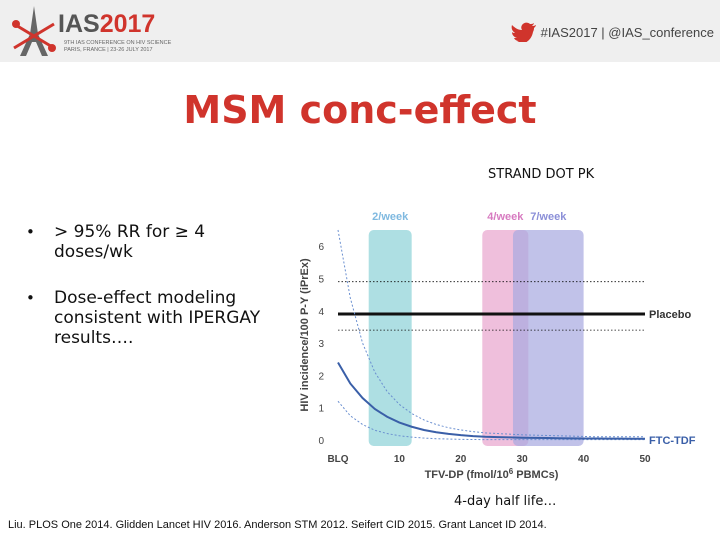  I want to click on band-label: 7/week, so click(548, 217).